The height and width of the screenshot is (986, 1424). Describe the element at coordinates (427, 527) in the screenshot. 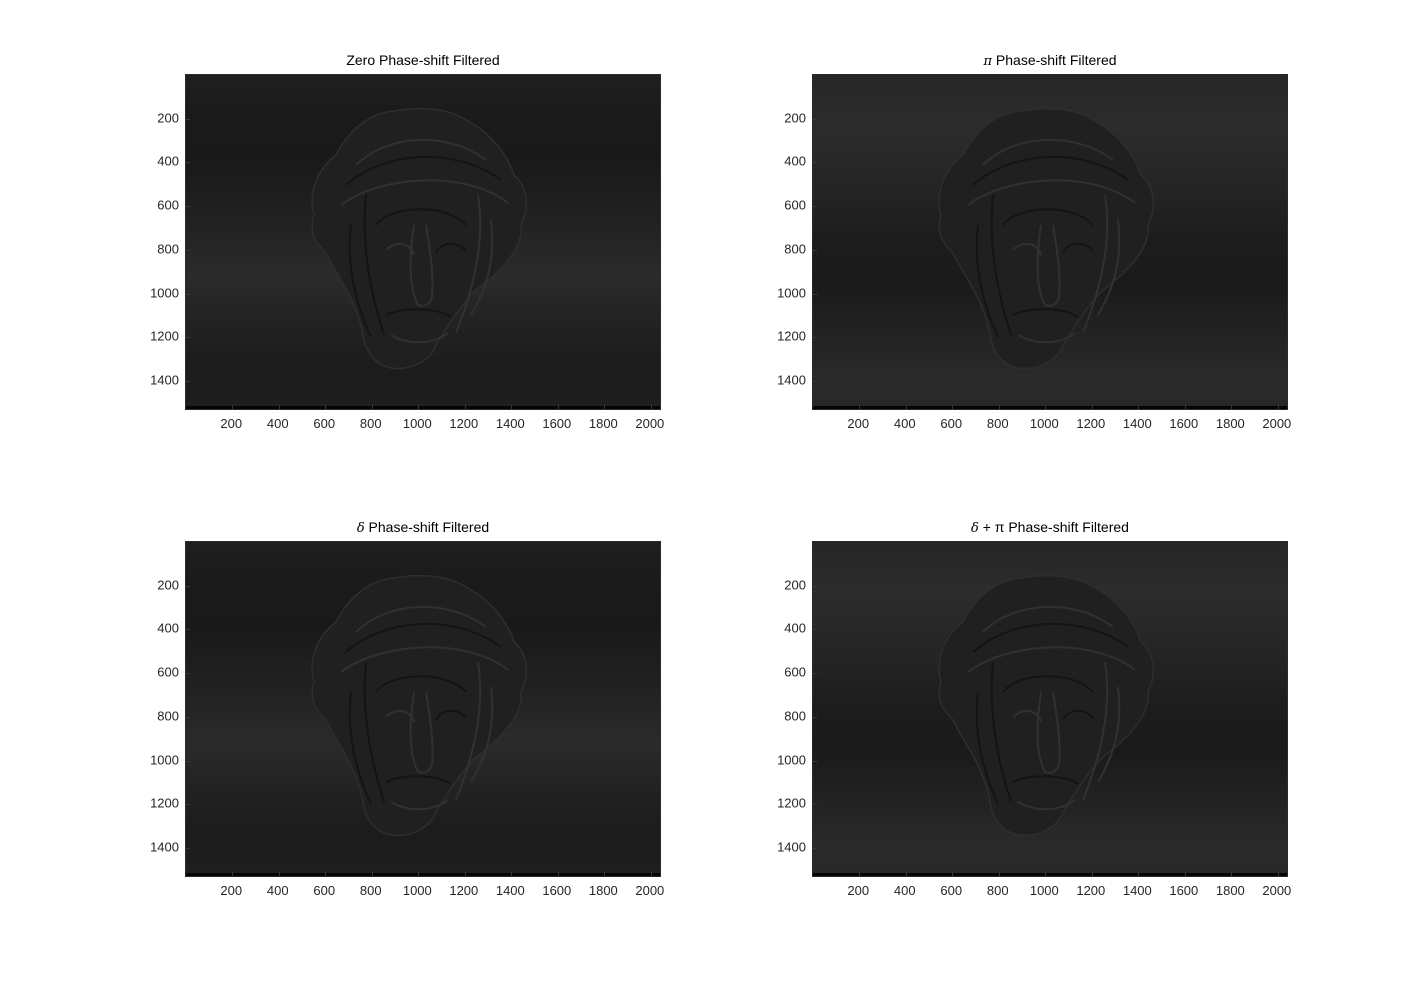

I see `title-text: Phase-shift Filtered` at that location.